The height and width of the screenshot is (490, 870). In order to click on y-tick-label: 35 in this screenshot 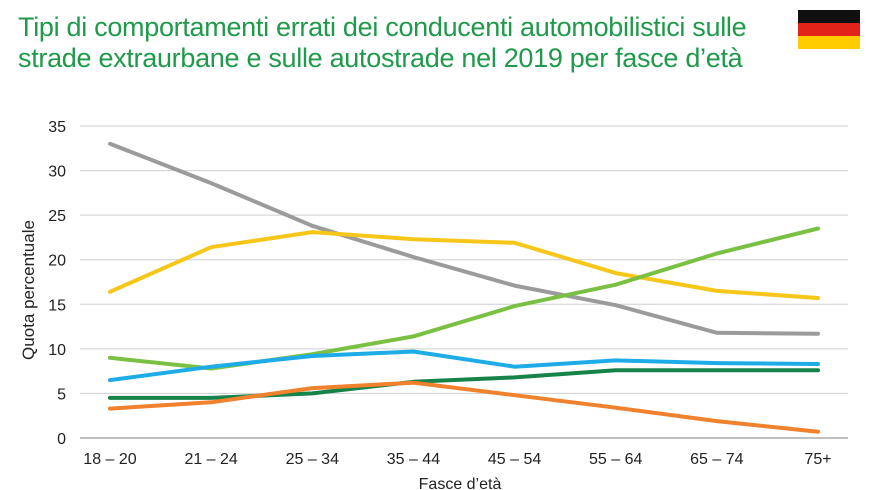, I will do `click(57, 127)`.